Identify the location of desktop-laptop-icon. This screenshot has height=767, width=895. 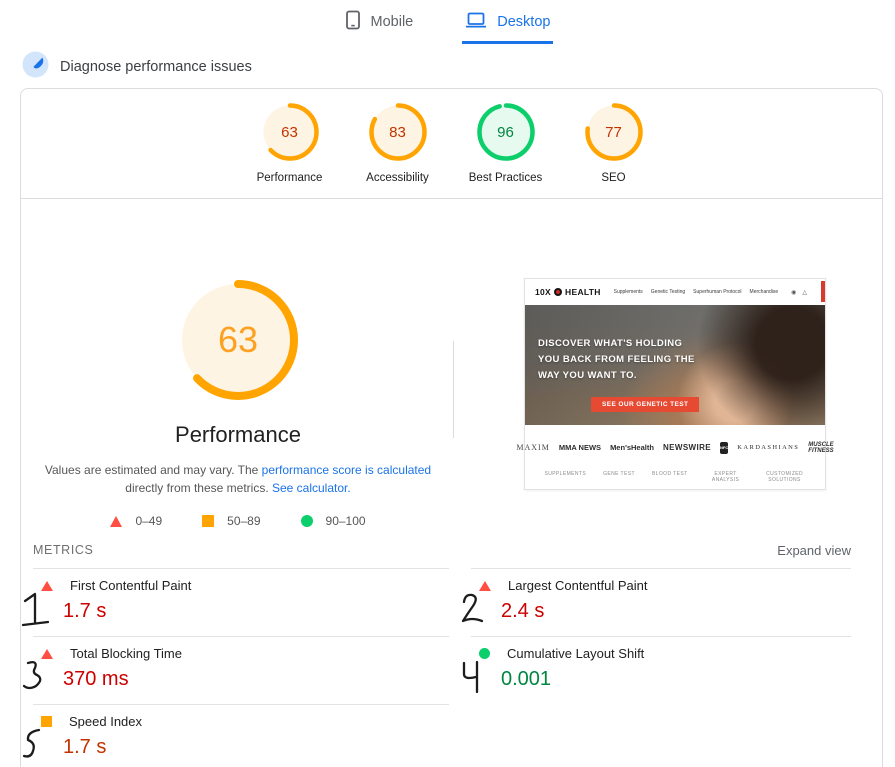
(476, 22).